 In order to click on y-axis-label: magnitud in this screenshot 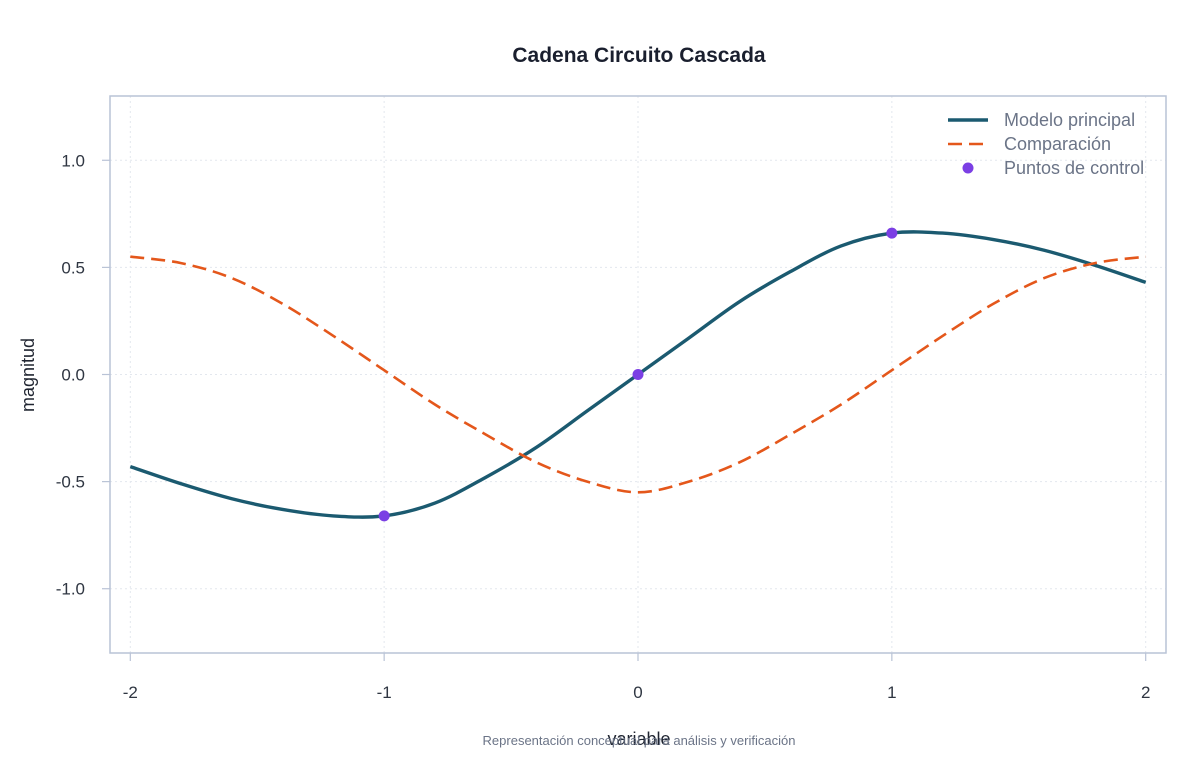, I will do `click(28, 375)`.